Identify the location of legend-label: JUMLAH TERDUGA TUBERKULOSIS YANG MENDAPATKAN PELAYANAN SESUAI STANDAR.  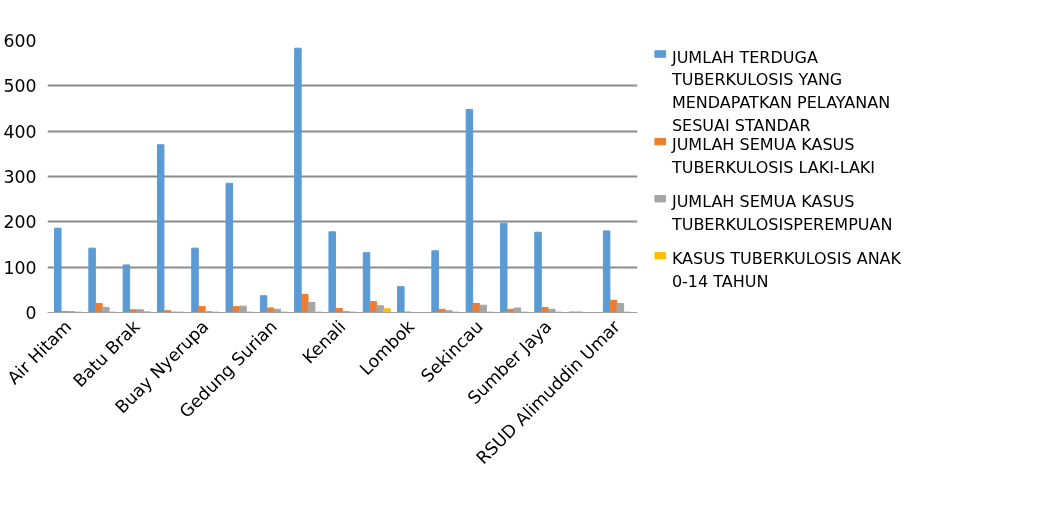
(780, 91).